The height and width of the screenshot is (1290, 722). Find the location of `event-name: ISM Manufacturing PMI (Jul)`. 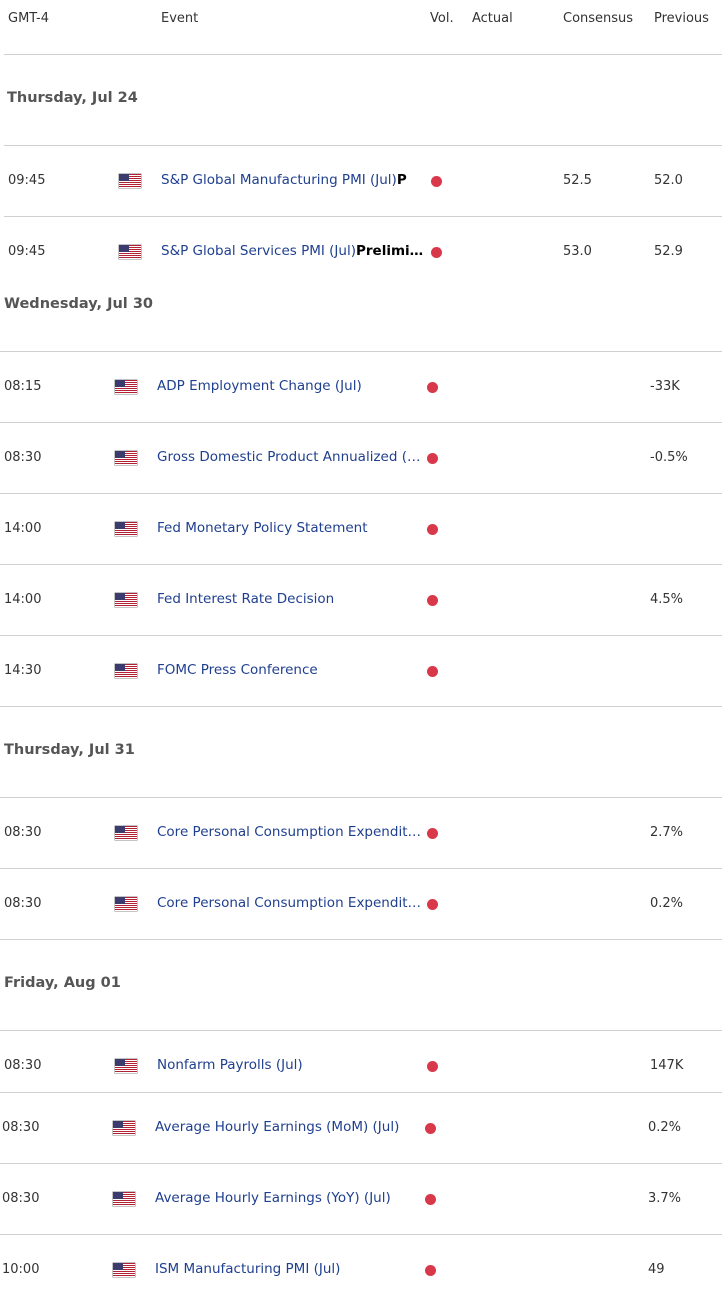

event-name: ISM Manufacturing PMI (Jul) is located at coordinates (248, 1269).